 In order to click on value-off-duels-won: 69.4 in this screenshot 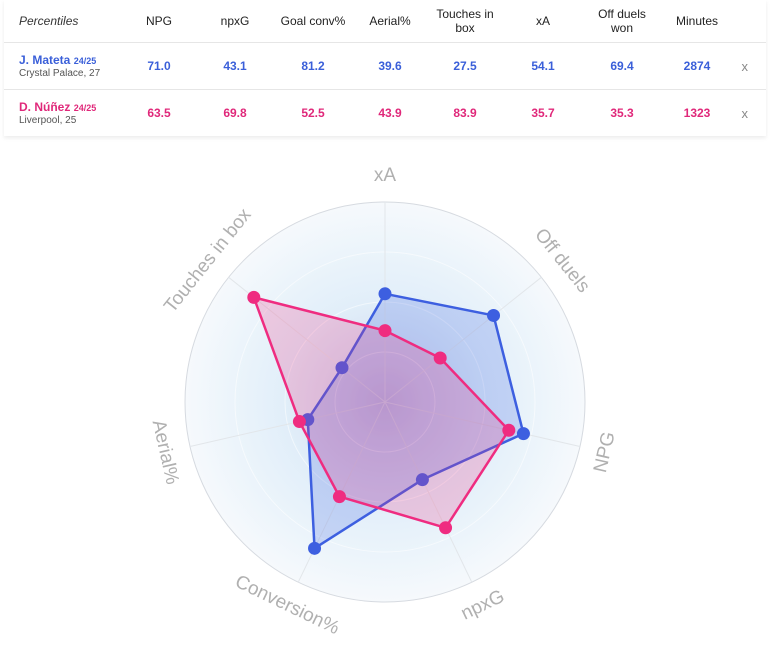, I will do `click(622, 66)`.